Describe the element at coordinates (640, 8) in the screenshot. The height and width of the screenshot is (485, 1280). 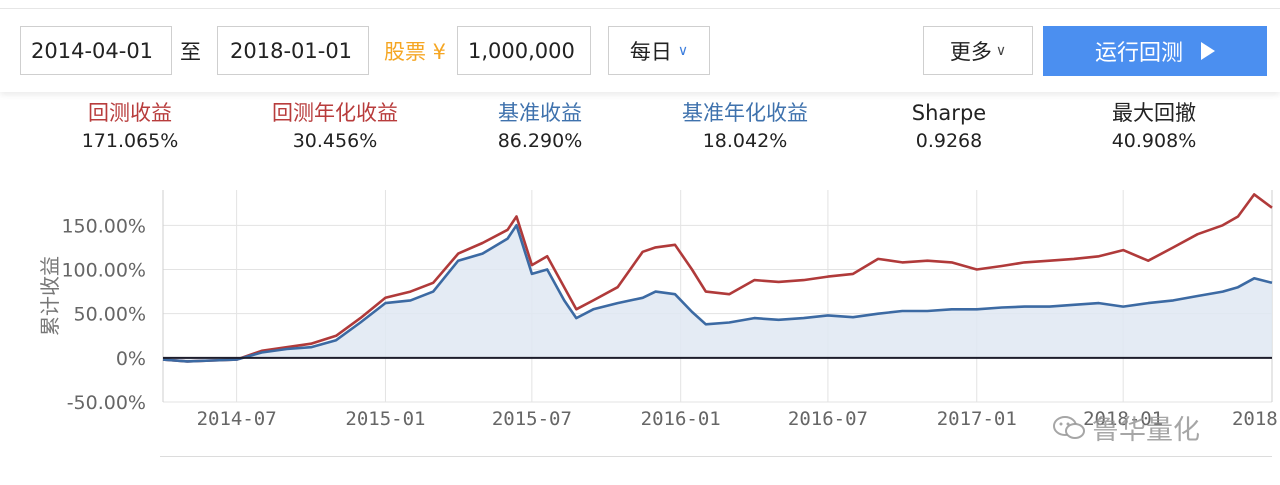
I see `top-divider` at that location.